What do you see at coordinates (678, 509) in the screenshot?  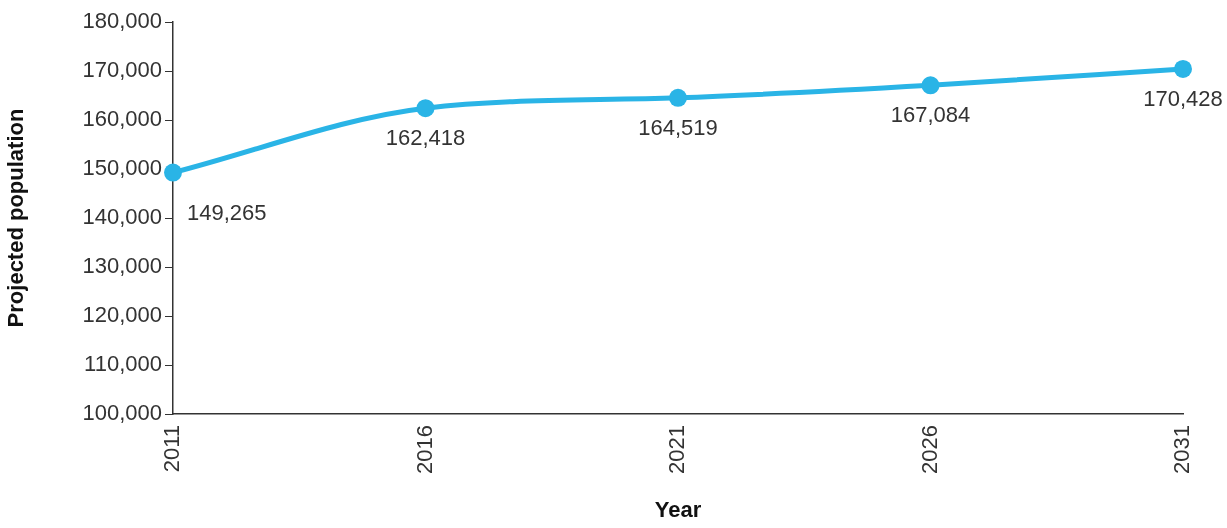 I see `x-axis-title: Year` at bounding box center [678, 509].